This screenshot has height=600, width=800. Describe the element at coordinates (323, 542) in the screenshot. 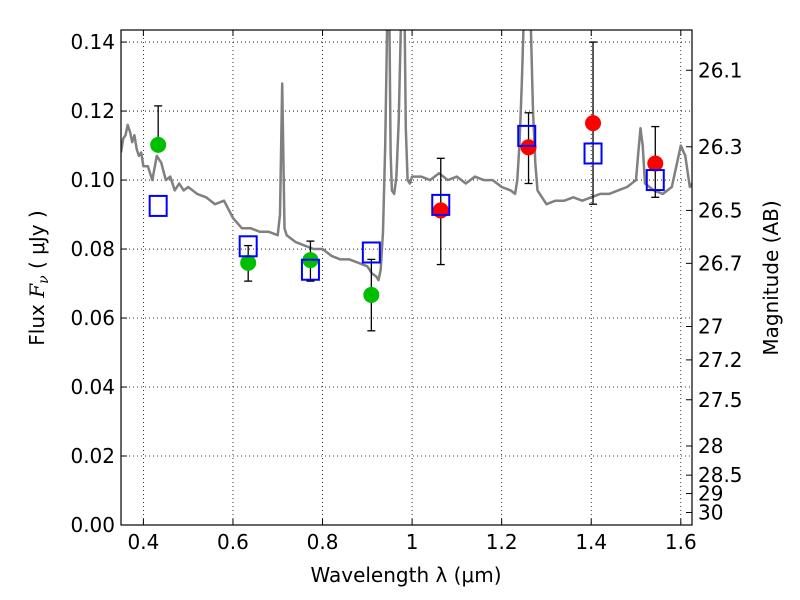

I see `x-tick-label: 0.8` at that location.